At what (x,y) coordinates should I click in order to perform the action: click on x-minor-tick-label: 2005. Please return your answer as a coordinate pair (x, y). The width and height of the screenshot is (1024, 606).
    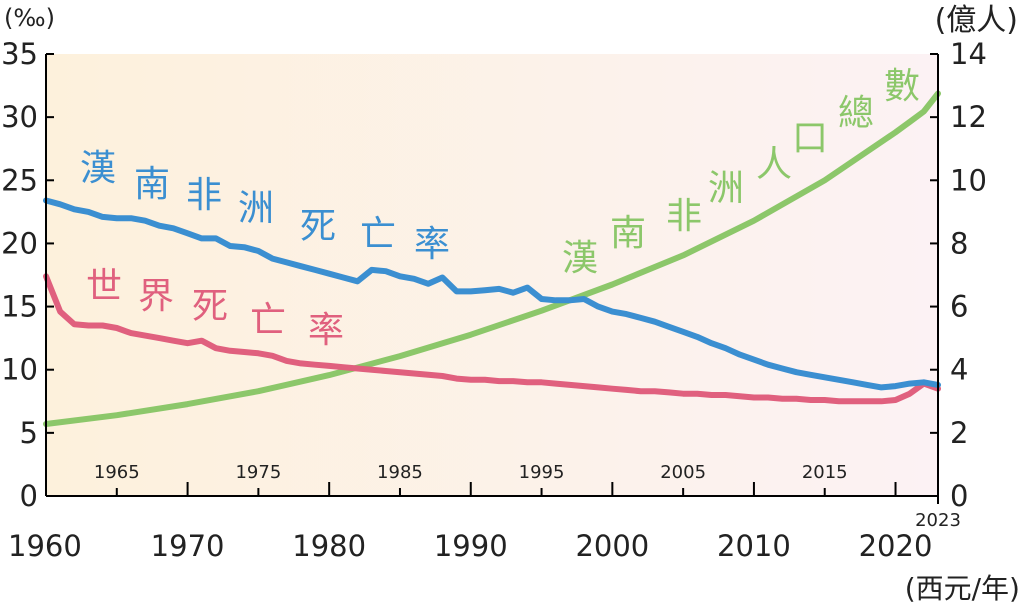
    Looking at the image, I should click on (683, 472).